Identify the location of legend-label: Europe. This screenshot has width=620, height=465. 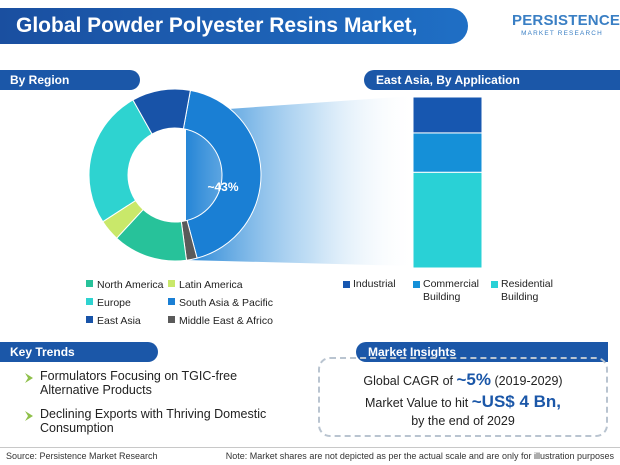
(114, 303).